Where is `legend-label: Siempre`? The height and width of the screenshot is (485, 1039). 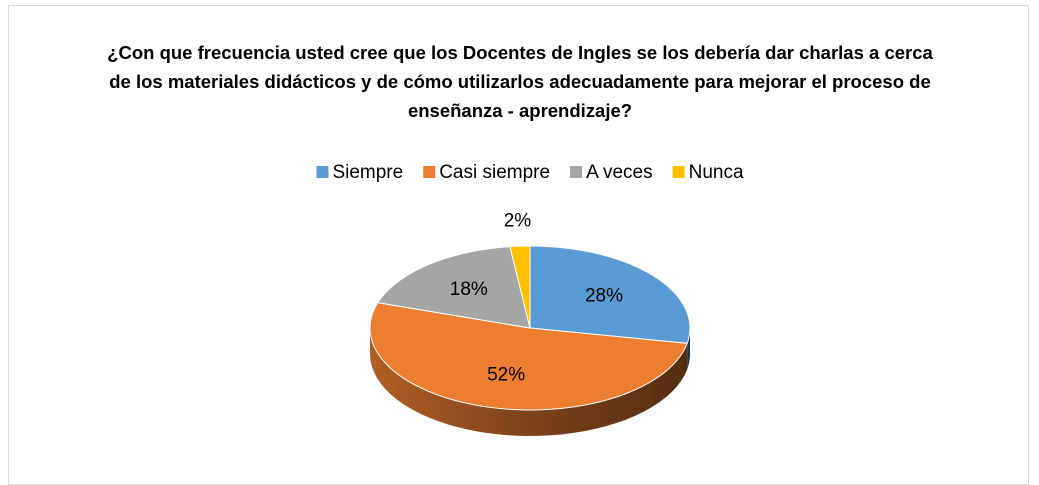
legend-label: Siempre is located at coordinates (367, 172).